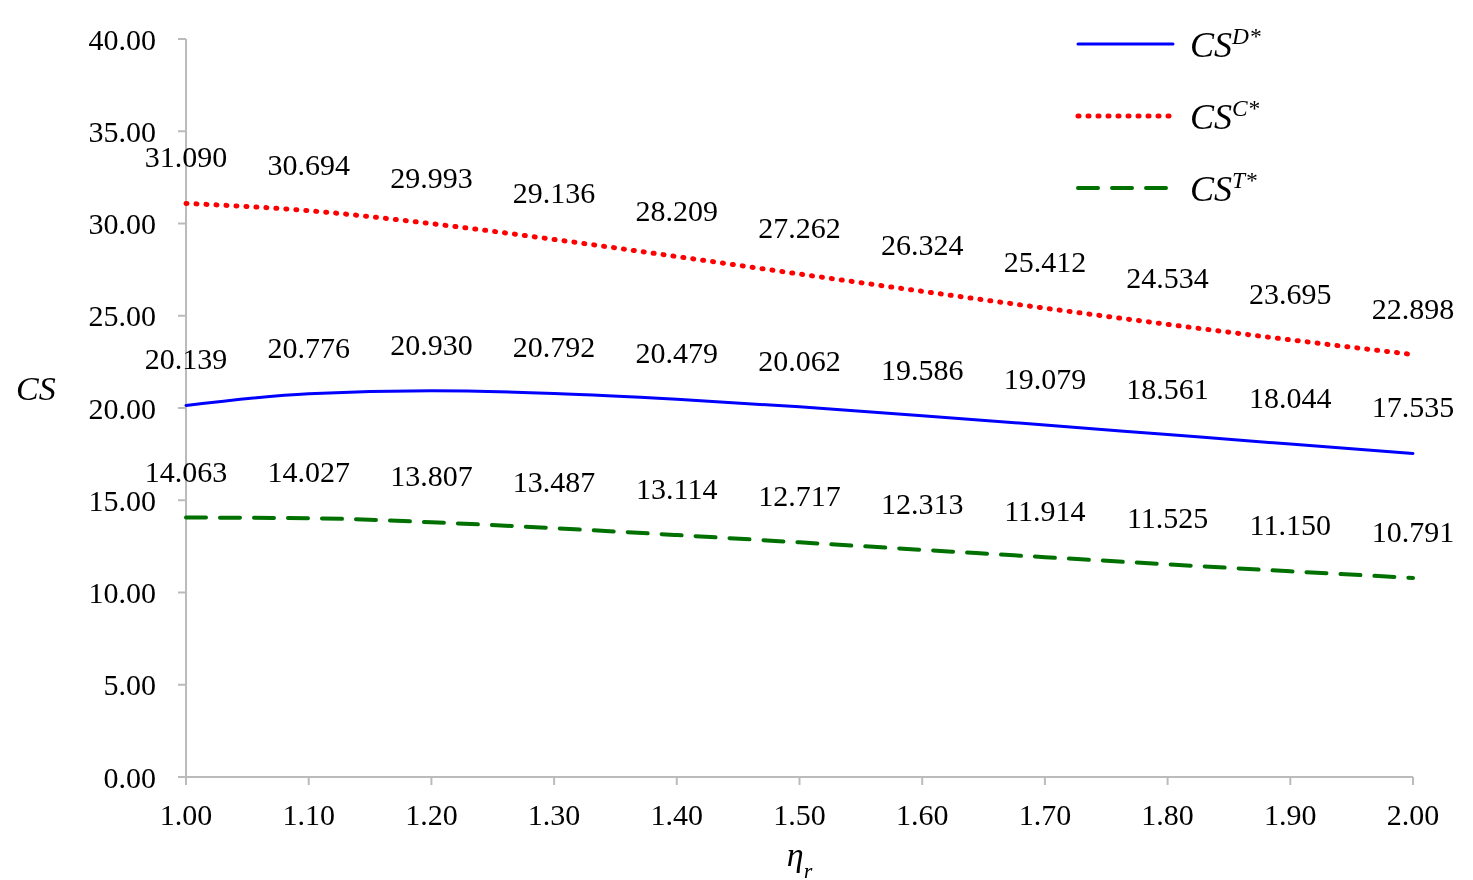 The height and width of the screenshot is (880, 1473). What do you see at coordinates (799, 360) in the screenshot?
I see `data-label: 20.062` at bounding box center [799, 360].